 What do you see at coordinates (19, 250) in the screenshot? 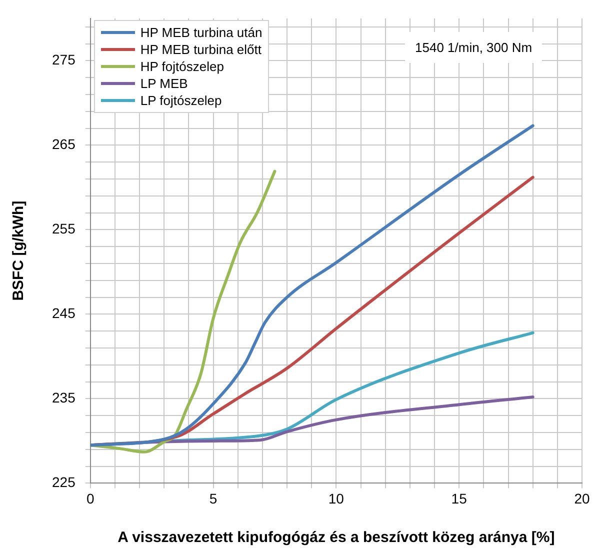
I see `y-axis-title: BSFC [g/kWh]` at bounding box center [19, 250].